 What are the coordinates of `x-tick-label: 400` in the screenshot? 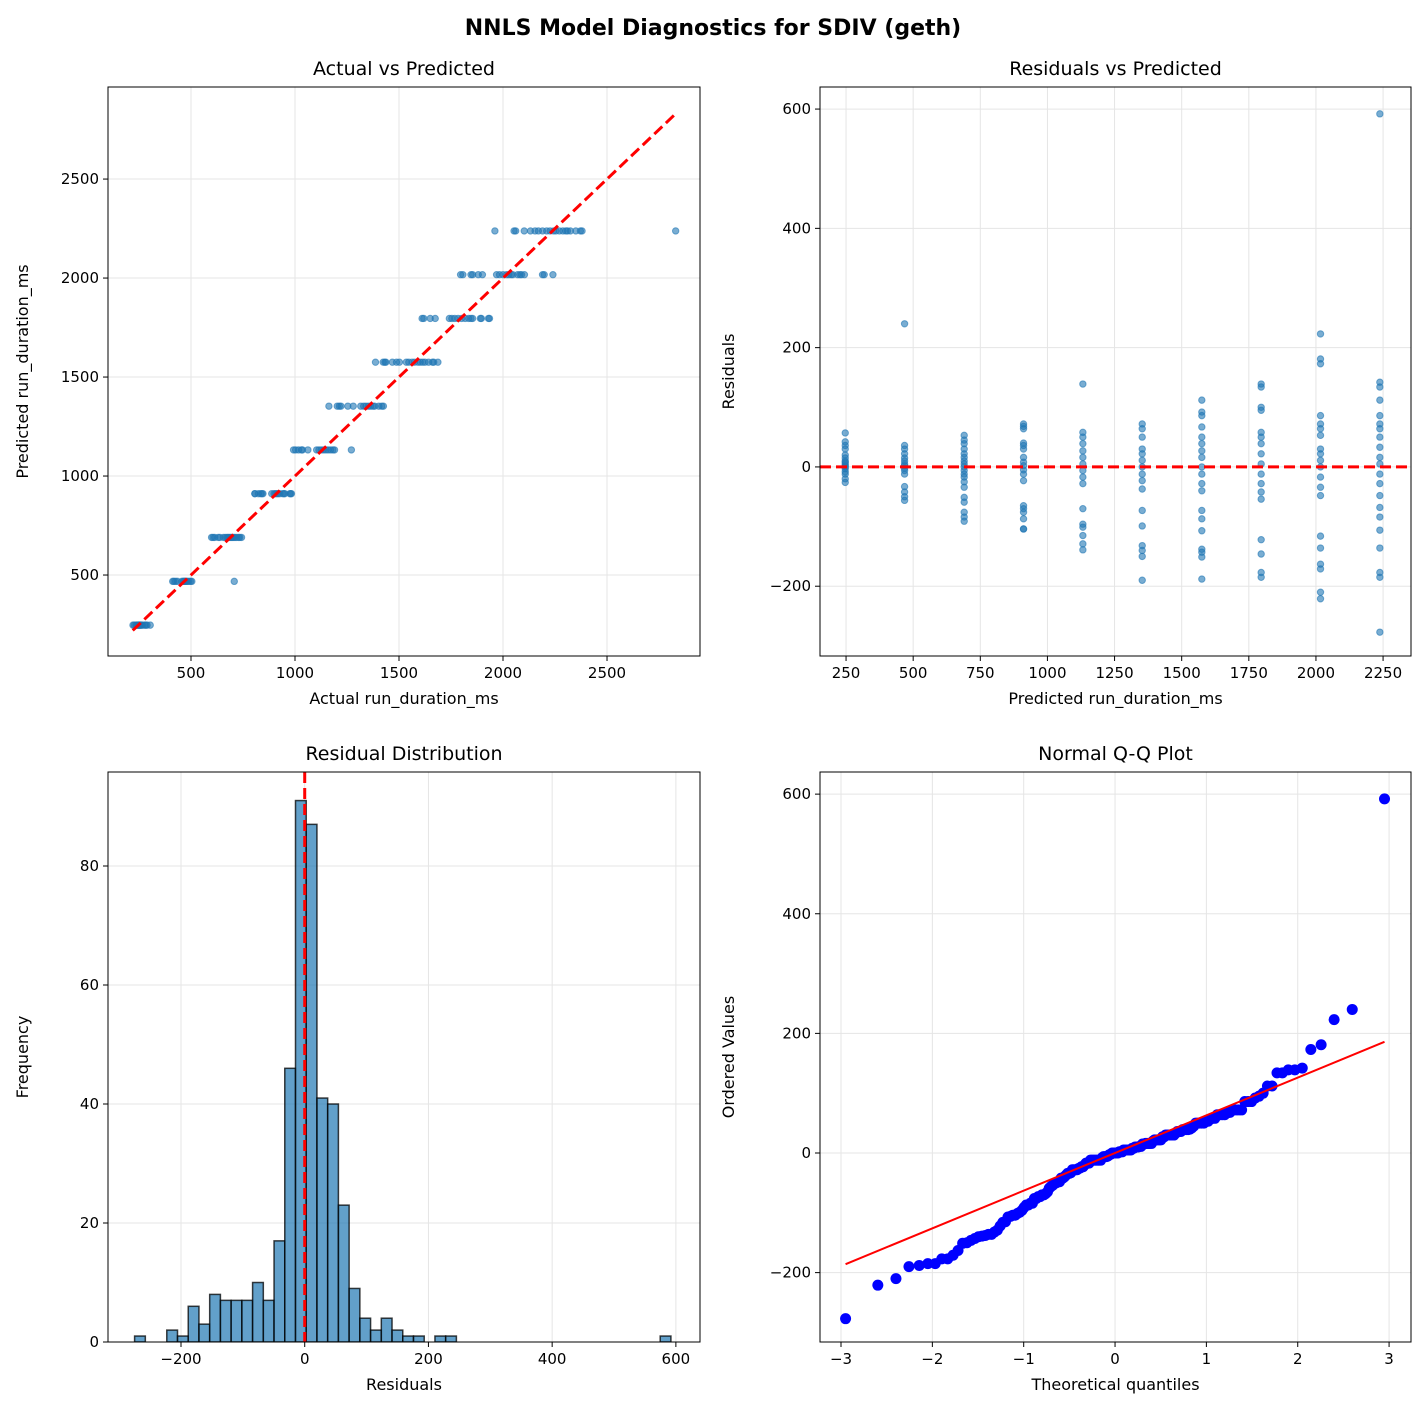 It's located at (552, 1359).